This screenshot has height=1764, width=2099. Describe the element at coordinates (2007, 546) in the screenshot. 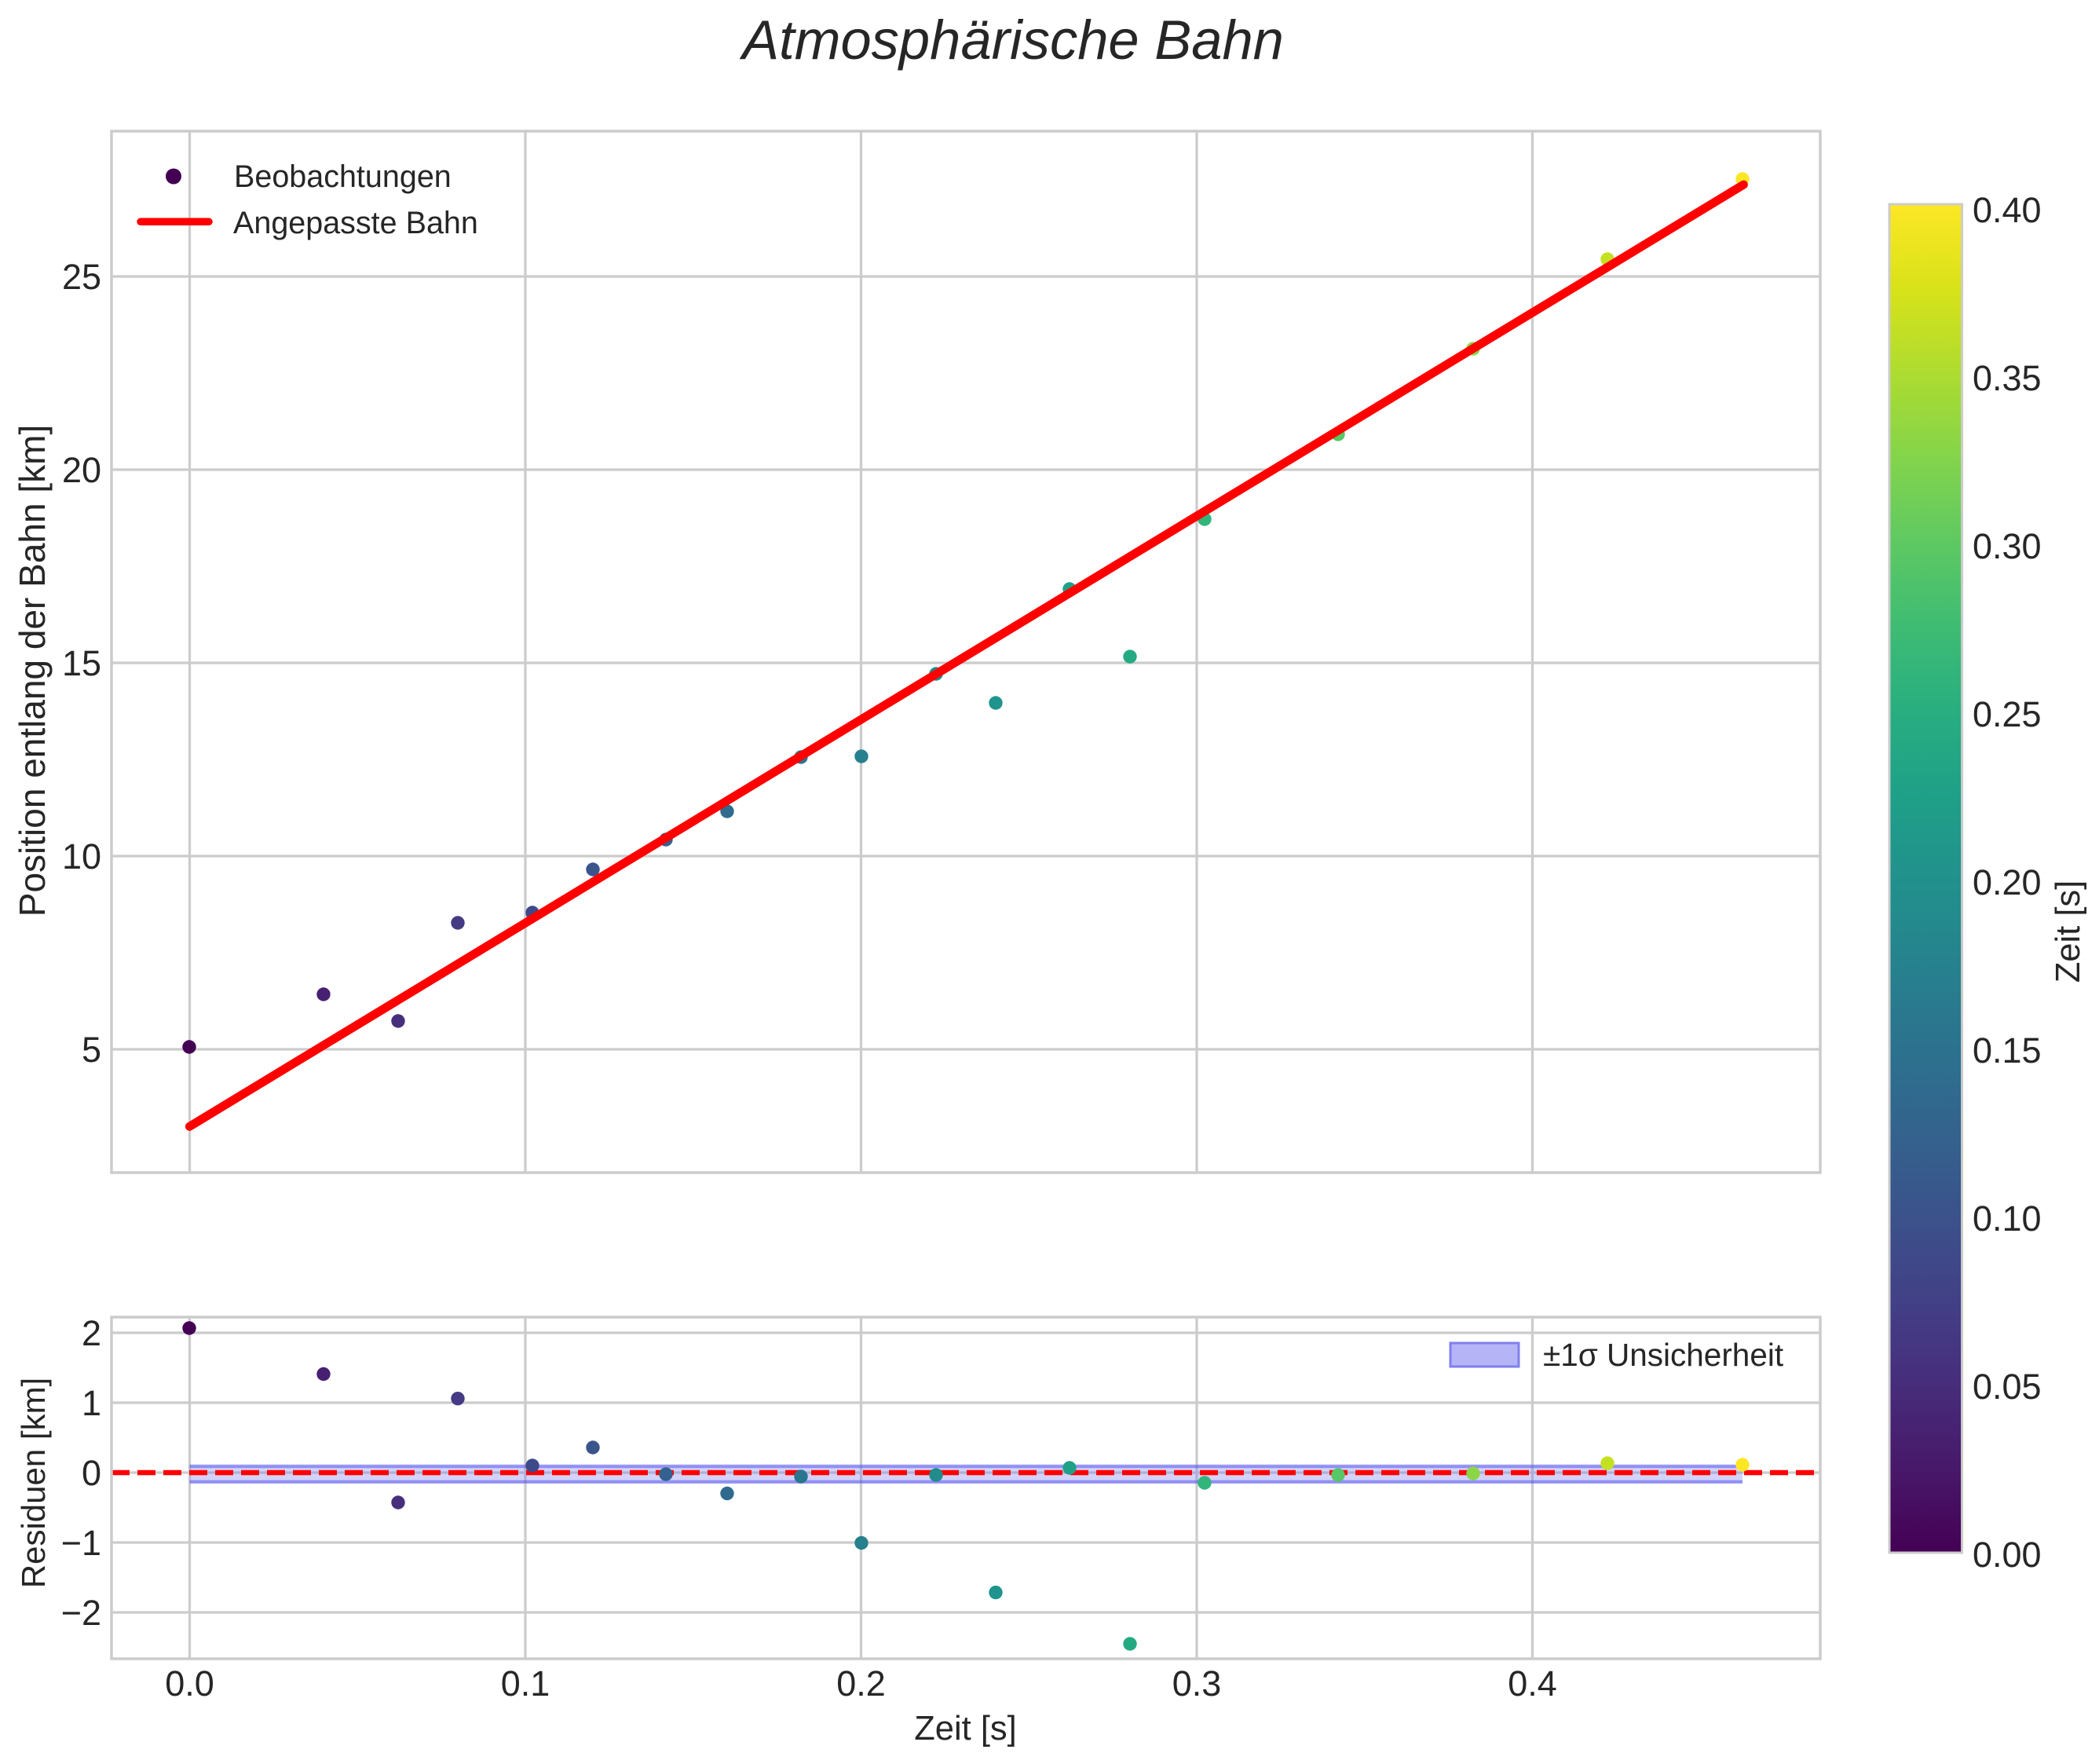

I see `svg-text: 0.30` at that location.